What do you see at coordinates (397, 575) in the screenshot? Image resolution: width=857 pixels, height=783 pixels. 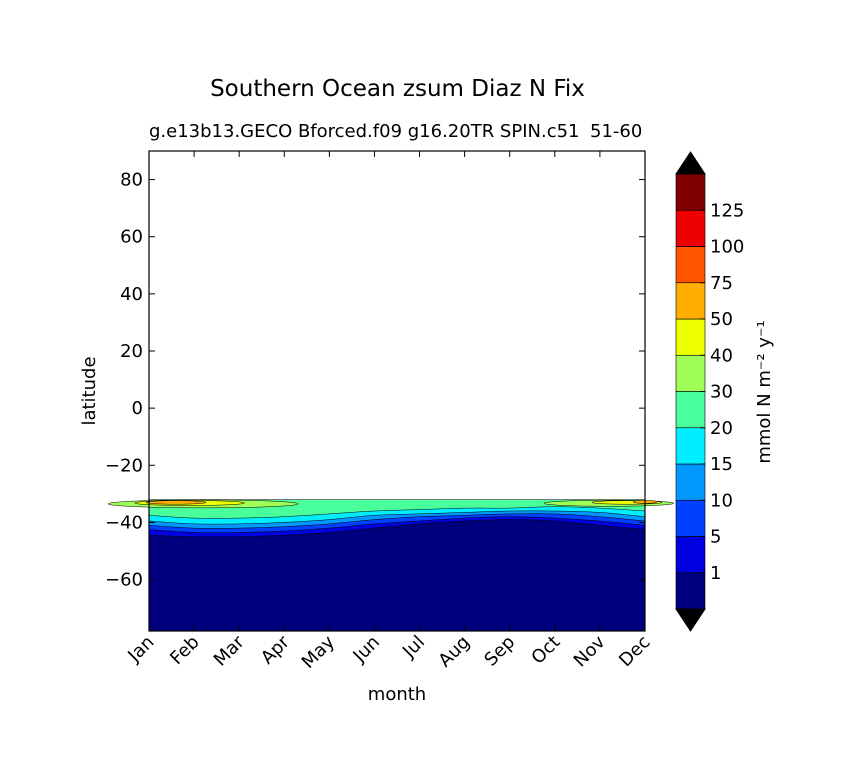 I see `contour-band` at bounding box center [397, 575].